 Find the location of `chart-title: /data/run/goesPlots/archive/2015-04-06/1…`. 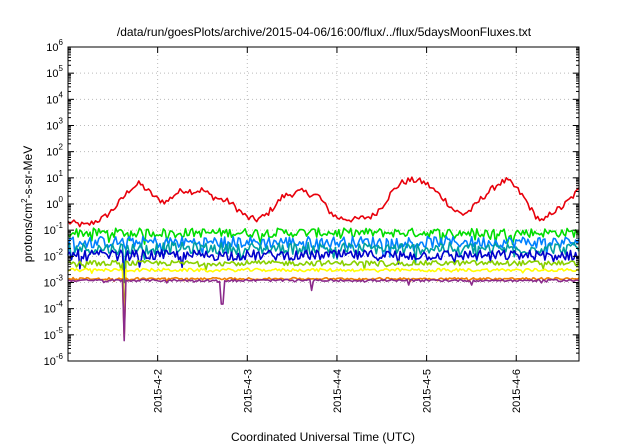

chart-title: /data/run/goesPlots/archive/2015-04-06/1… is located at coordinates (324, 32).